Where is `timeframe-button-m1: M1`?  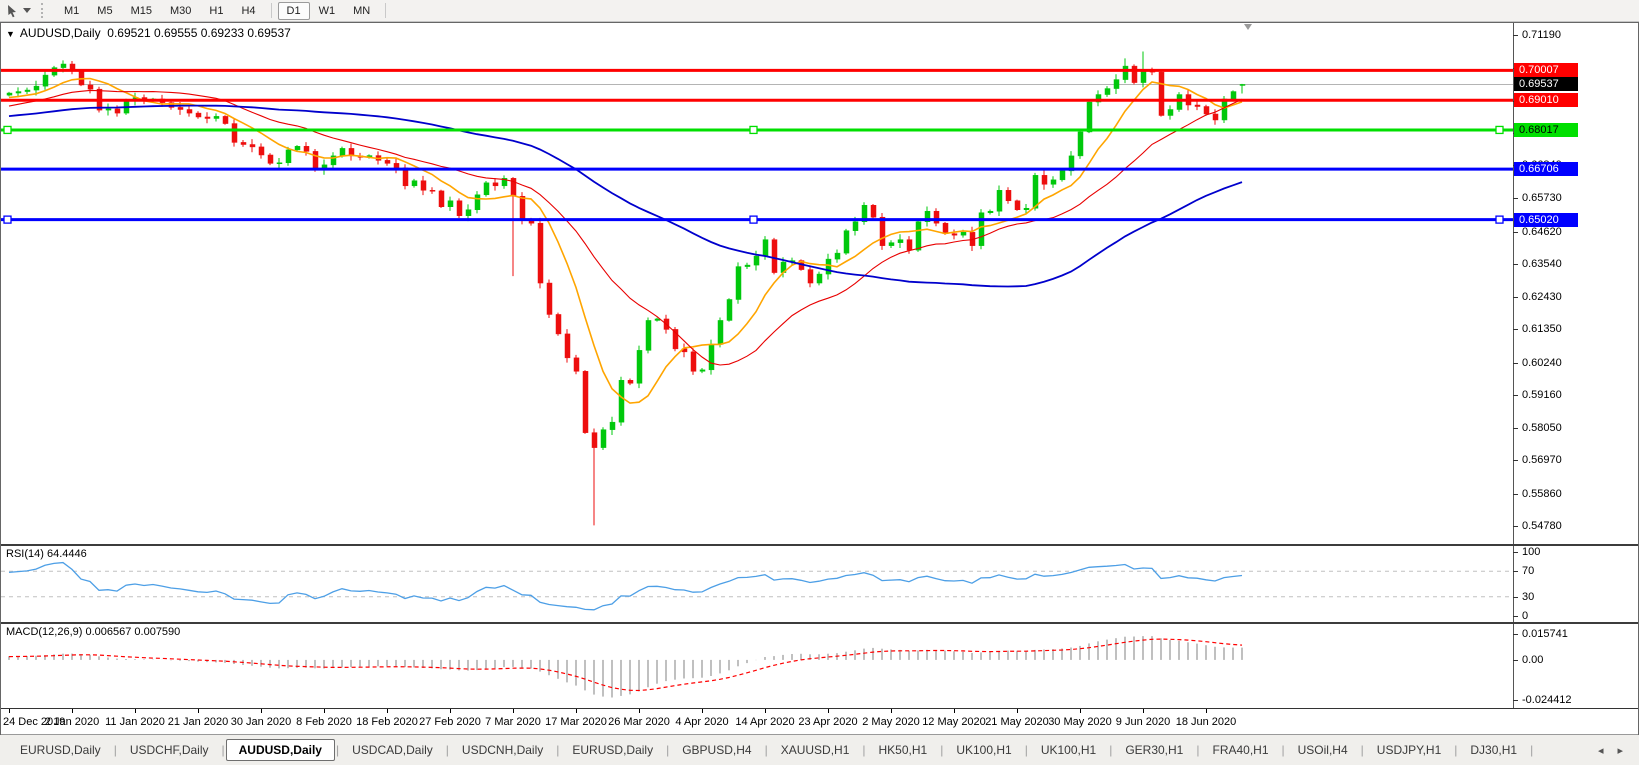
timeframe-button-m1: M1 is located at coordinates (72, 10).